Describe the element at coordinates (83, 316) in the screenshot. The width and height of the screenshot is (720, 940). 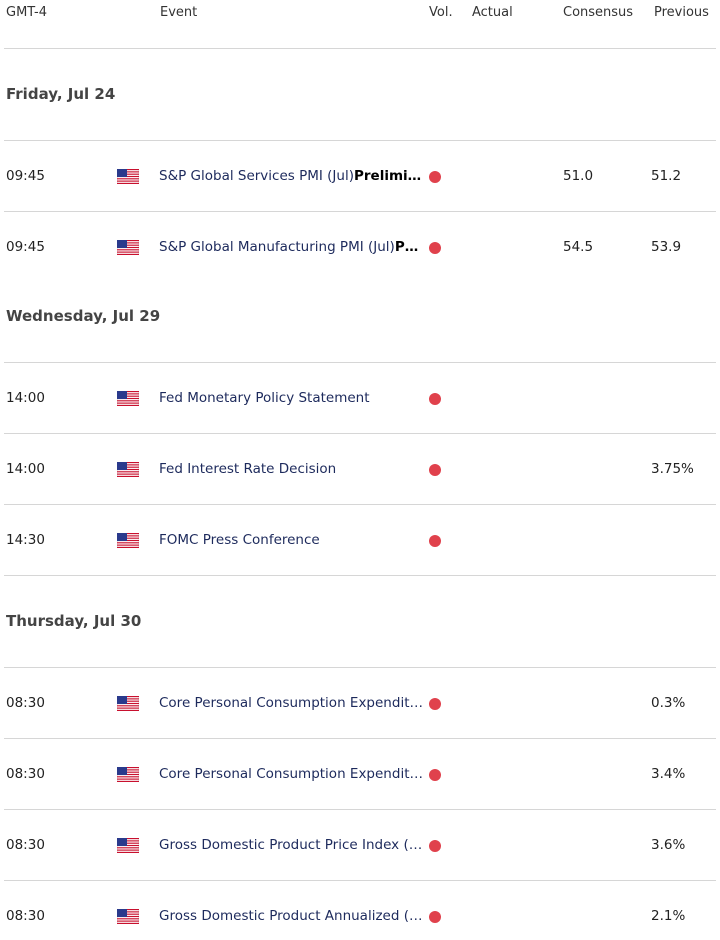
I see `date-label: Wednesday, Jul 29` at that location.